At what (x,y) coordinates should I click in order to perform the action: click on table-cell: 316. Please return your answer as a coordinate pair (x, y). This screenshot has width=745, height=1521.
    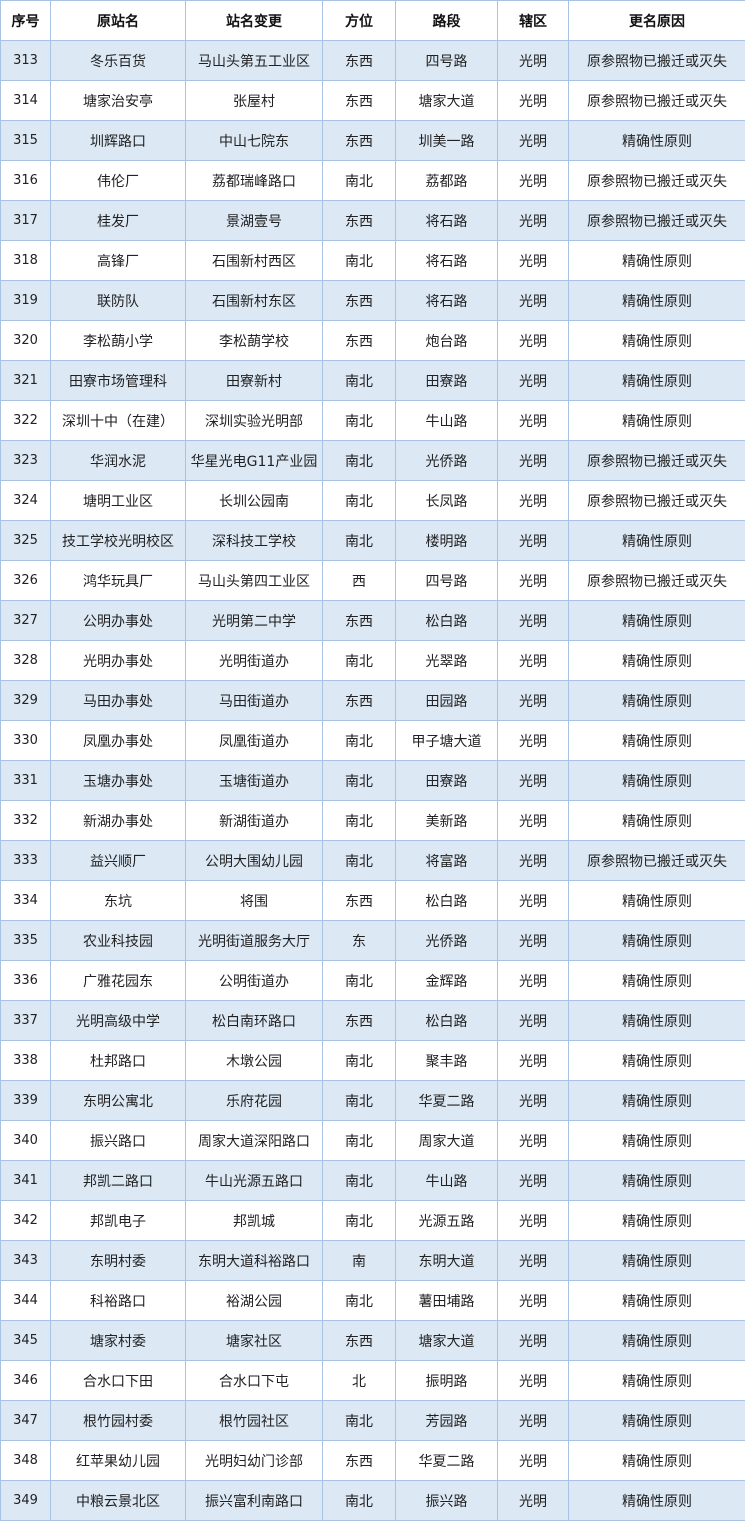
    Looking at the image, I should click on (25, 180).